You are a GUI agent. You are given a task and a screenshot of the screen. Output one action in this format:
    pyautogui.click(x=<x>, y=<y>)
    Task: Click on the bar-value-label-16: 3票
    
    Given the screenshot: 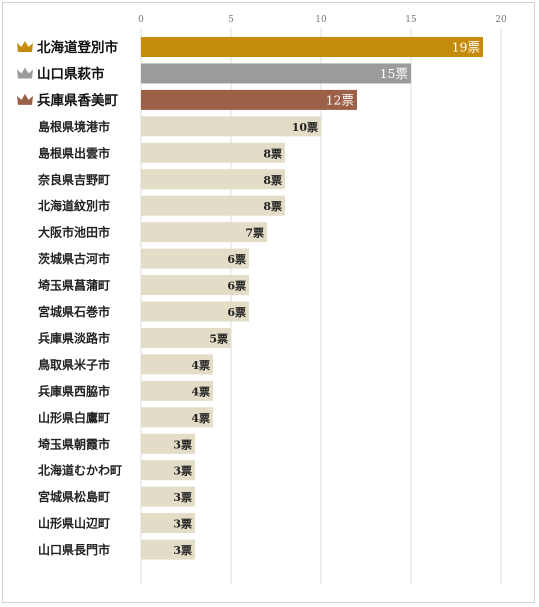 What is the action you would take?
    pyautogui.click(x=182, y=444)
    